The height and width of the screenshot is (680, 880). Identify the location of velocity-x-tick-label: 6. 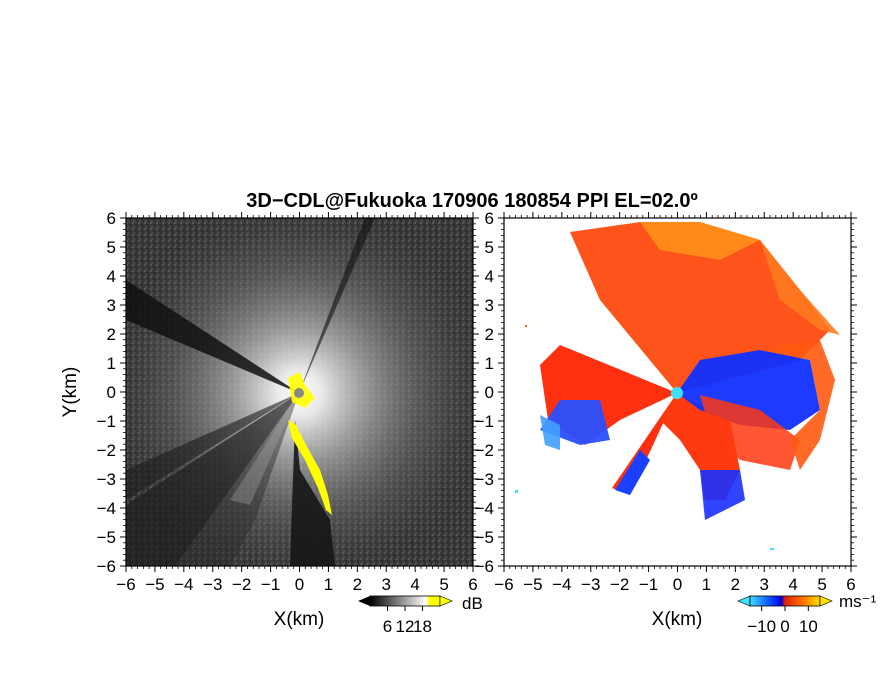
(850, 584).